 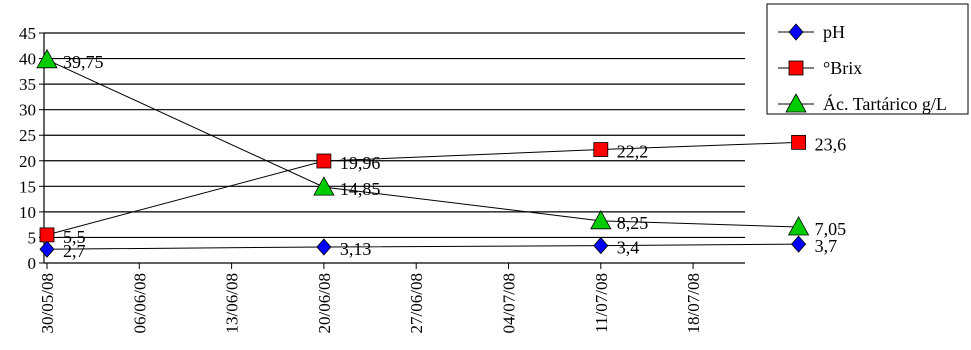 I want to click on legend-label: °Brix, so click(x=842, y=68).